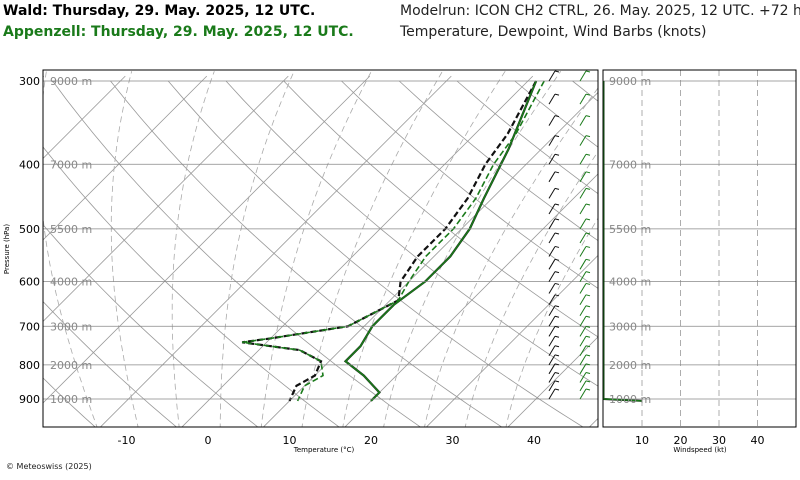 The width and height of the screenshot is (800, 480). I want to click on pressure-tick-label: 600, so click(29, 282).